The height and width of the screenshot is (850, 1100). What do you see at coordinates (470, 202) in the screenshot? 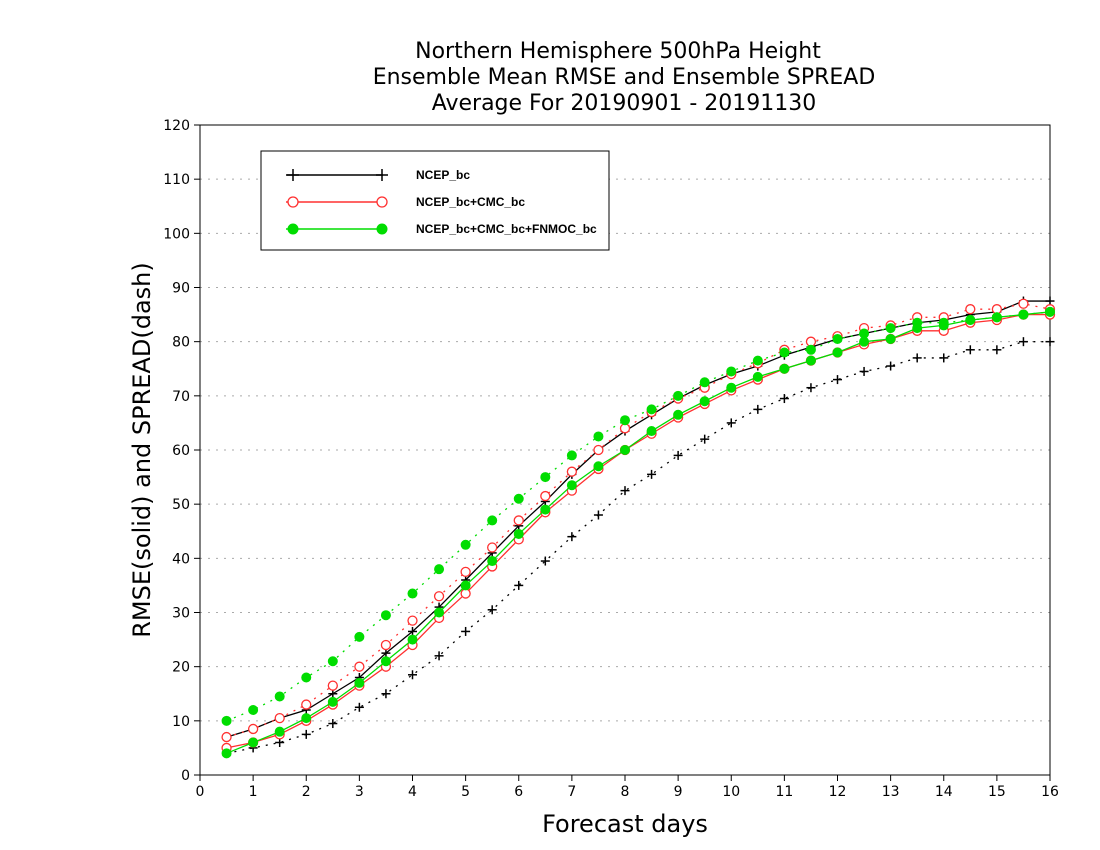
I see `legend-label: NCEP_bc+CMC_bc` at bounding box center [470, 202].